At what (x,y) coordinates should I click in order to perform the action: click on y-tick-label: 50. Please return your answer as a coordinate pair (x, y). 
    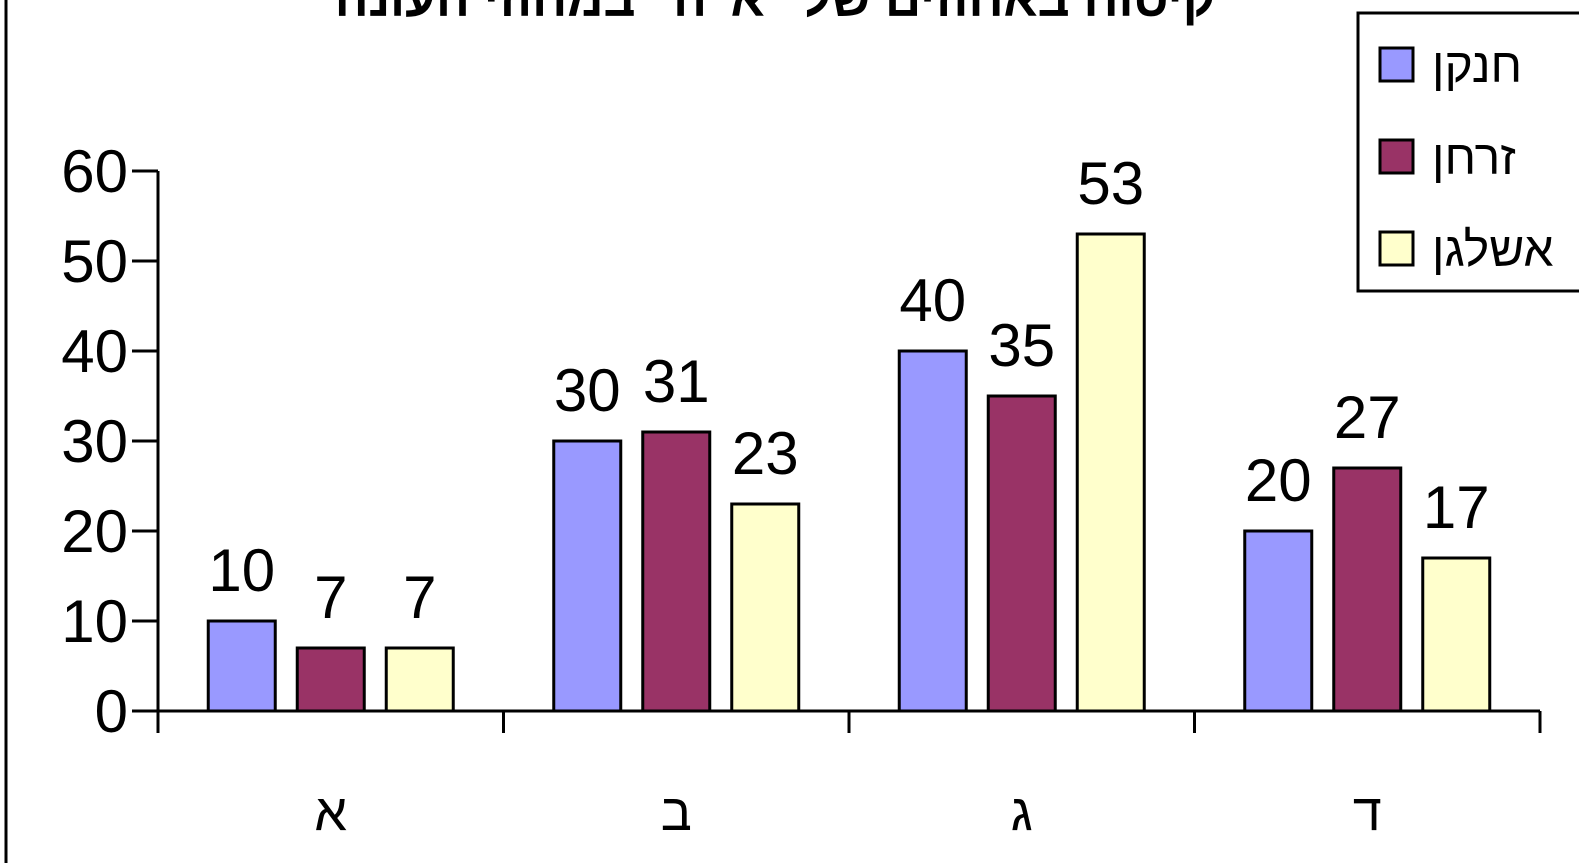
    Looking at the image, I should click on (94, 261).